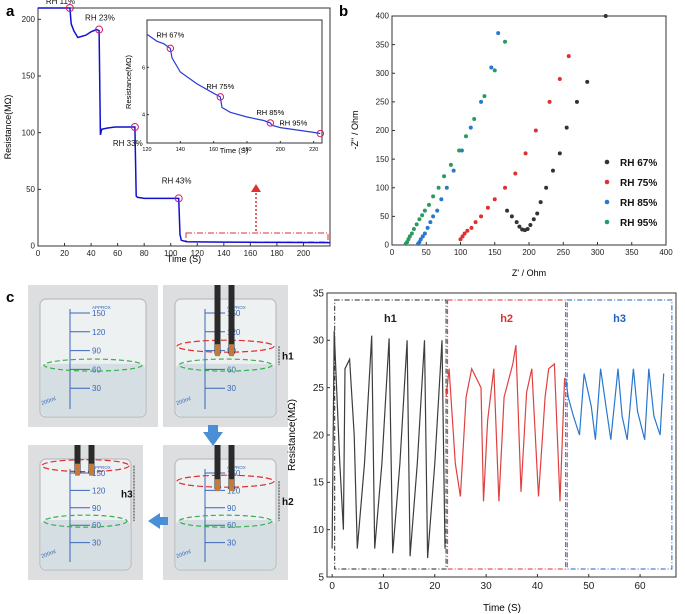 The height and width of the screenshot is (614, 685). Describe the element at coordinates (598, 252) in the screenshot. I see `x-tick-label: 300` at that location.